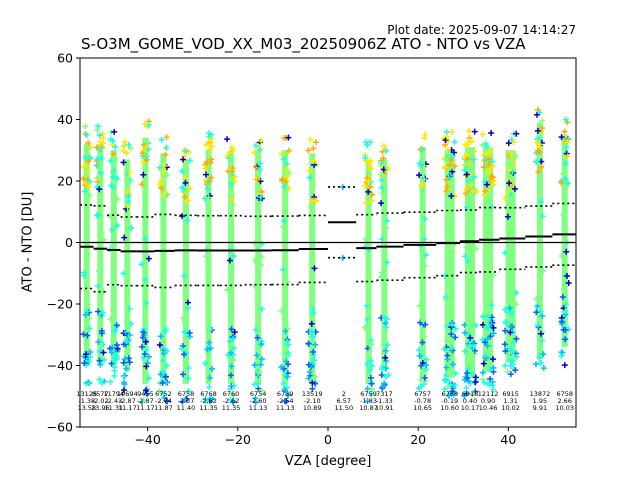 The height and width of the screenshot is (480, 640). What do you see at coordinates (69, 242) in the screenshot?
I see `y-tick-label: 0` at bounding box center [69, 242].